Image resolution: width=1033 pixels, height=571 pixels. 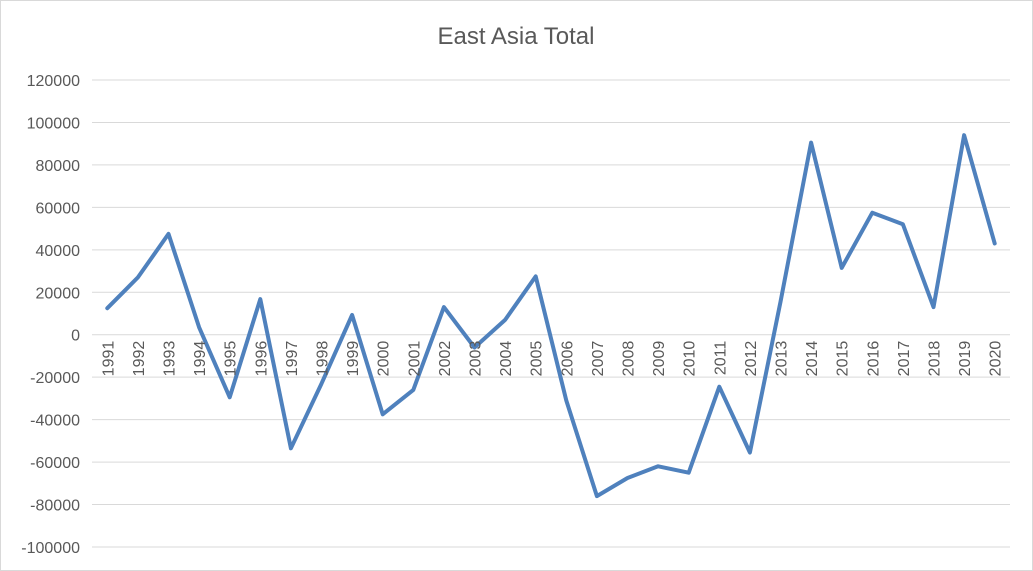 What do you see at coordinates (629, 359) in the screenshot?
I see `x-tick-label: 2008` at bounding box center [629, 359].